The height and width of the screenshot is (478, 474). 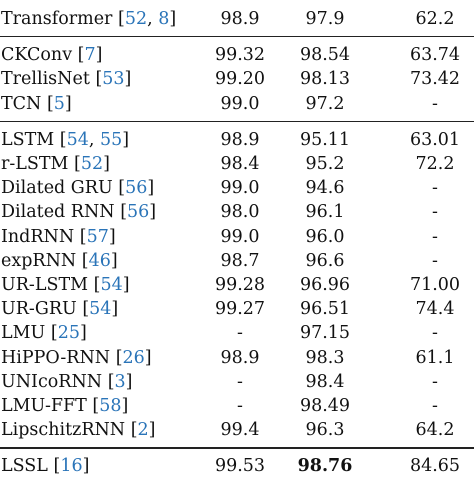 I want to click on value-cell-col3: 62.2, so click(x=435, y=19).